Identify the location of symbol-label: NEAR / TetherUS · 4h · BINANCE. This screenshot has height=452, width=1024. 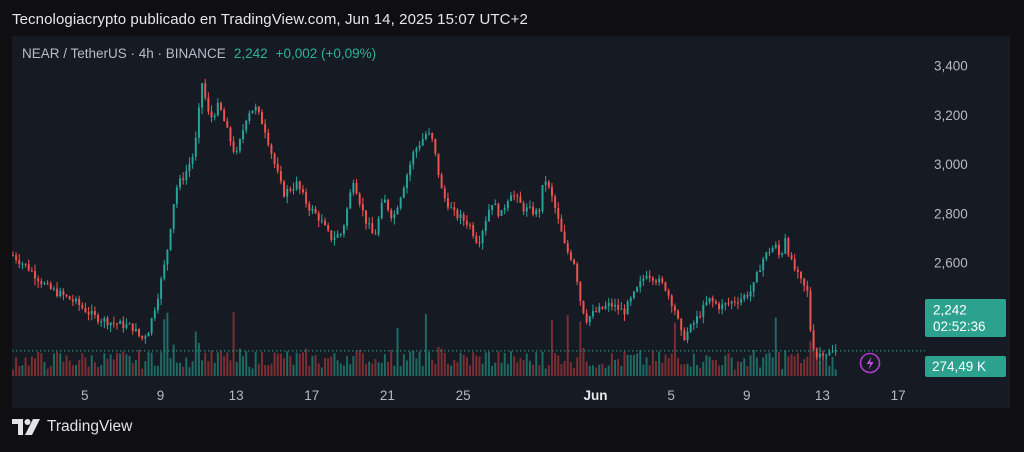
(124, 53).